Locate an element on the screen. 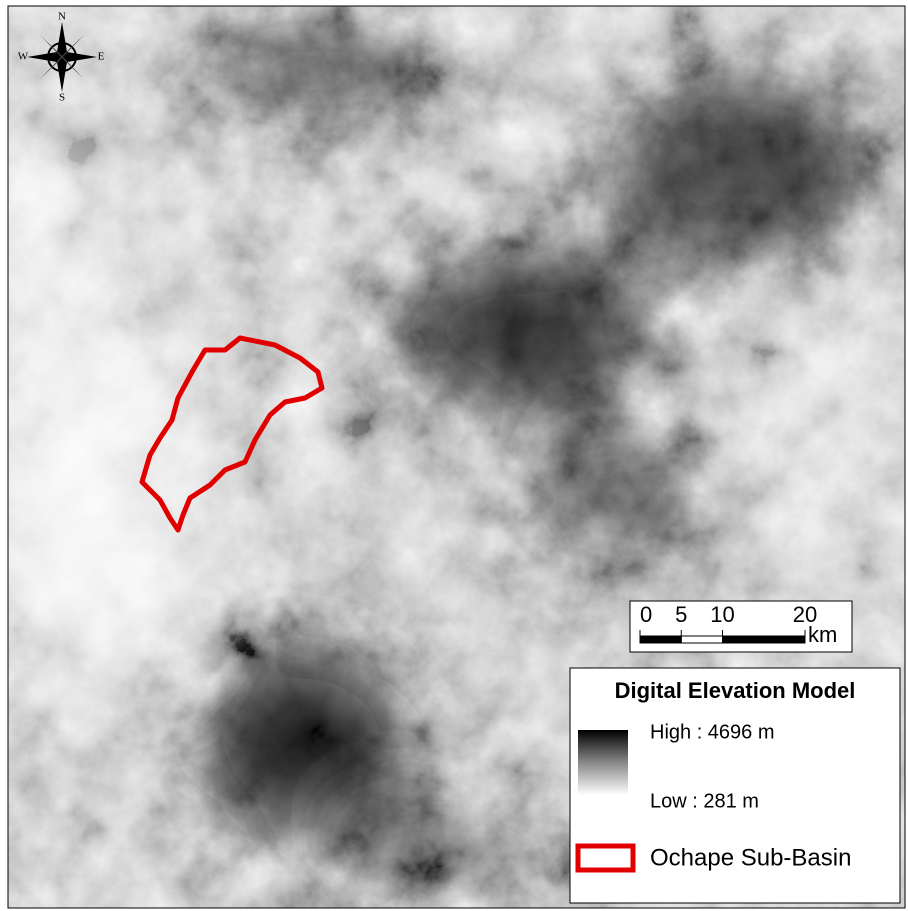  compass-north: N is located at coordinates (62, 17).